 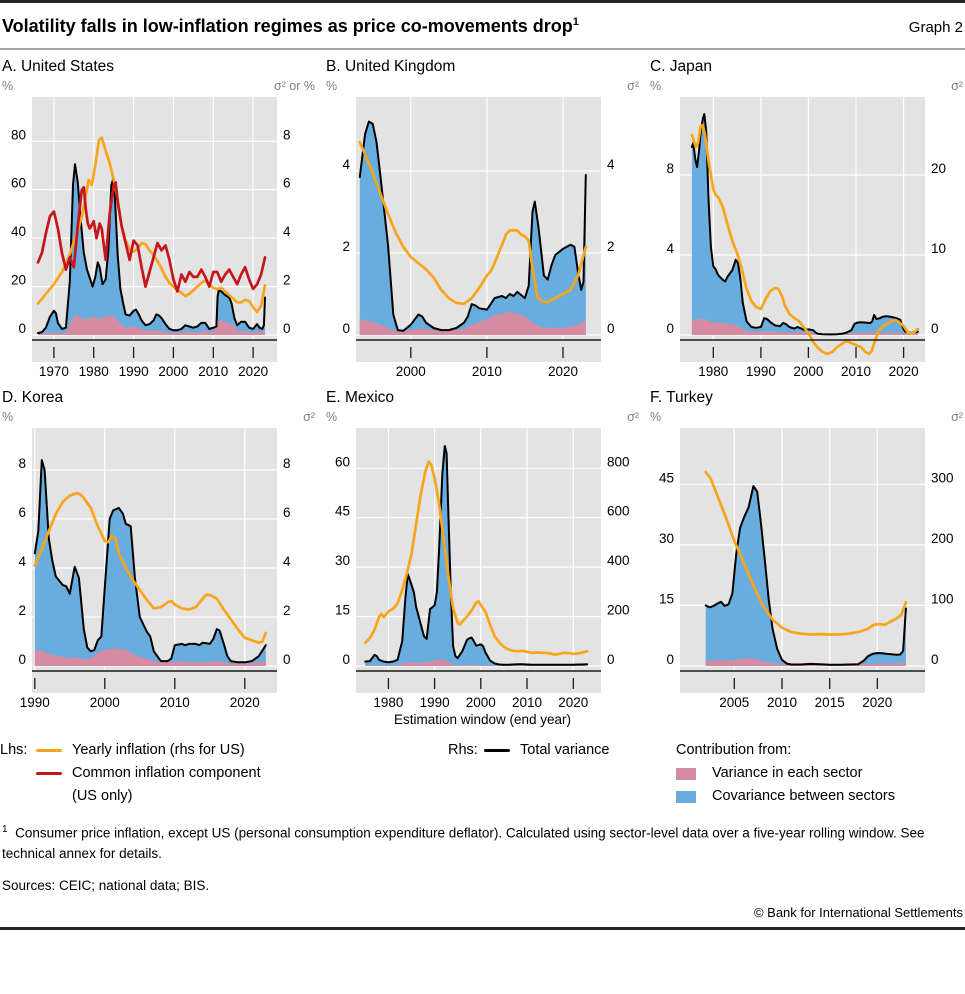 I want to click on y-tick-labels-right: 0 200 400 600 800, so click(x=618, y=560).